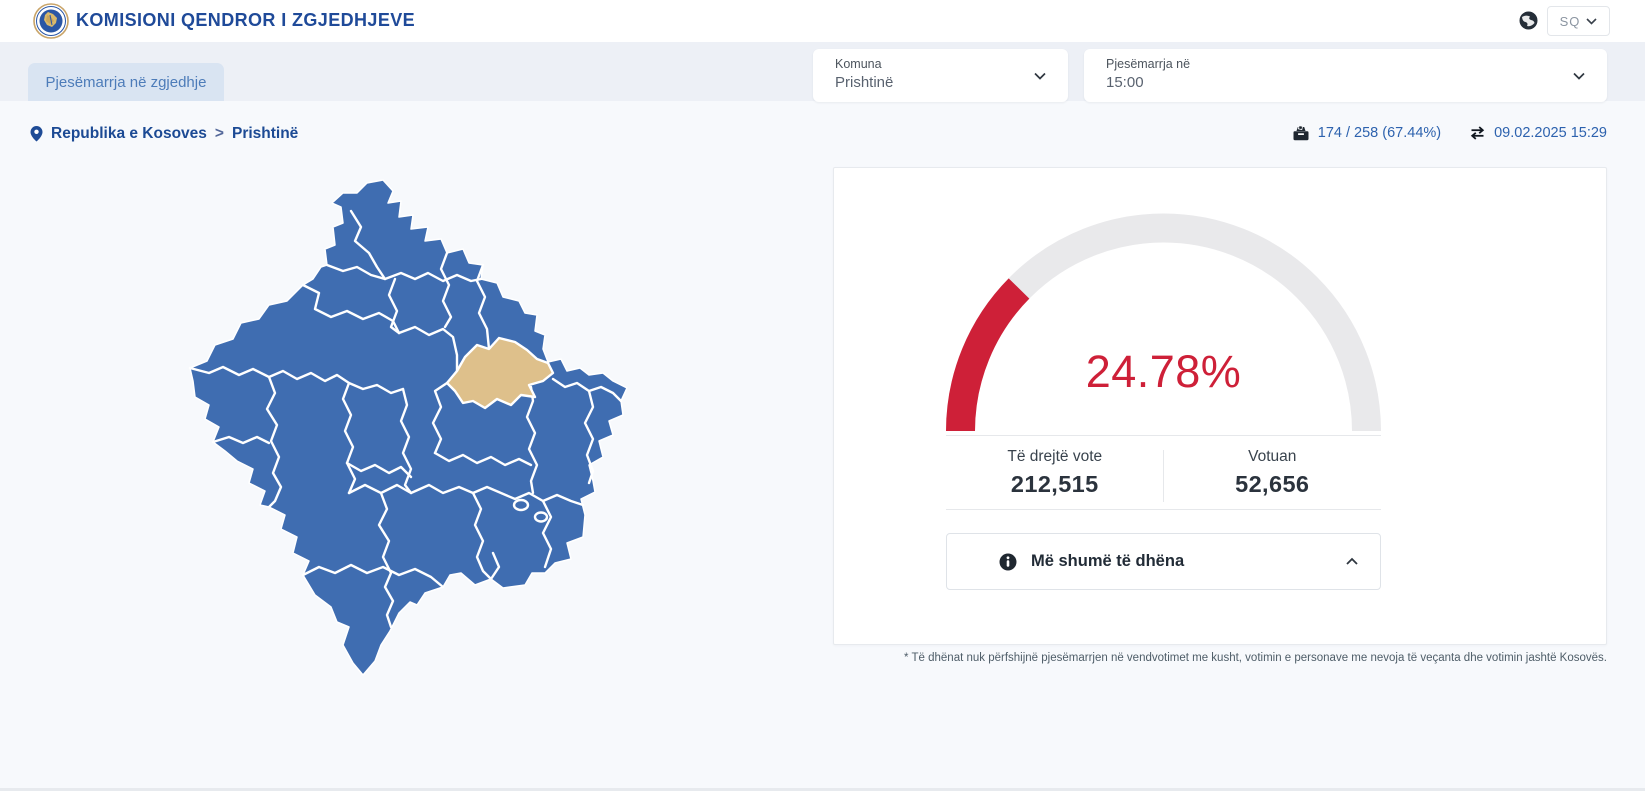  What do you see at coordinates (129, 133) in the screenshot?
I see `breadcrumb-country: Republika e Kosoves` at bounding box center [129, 133].